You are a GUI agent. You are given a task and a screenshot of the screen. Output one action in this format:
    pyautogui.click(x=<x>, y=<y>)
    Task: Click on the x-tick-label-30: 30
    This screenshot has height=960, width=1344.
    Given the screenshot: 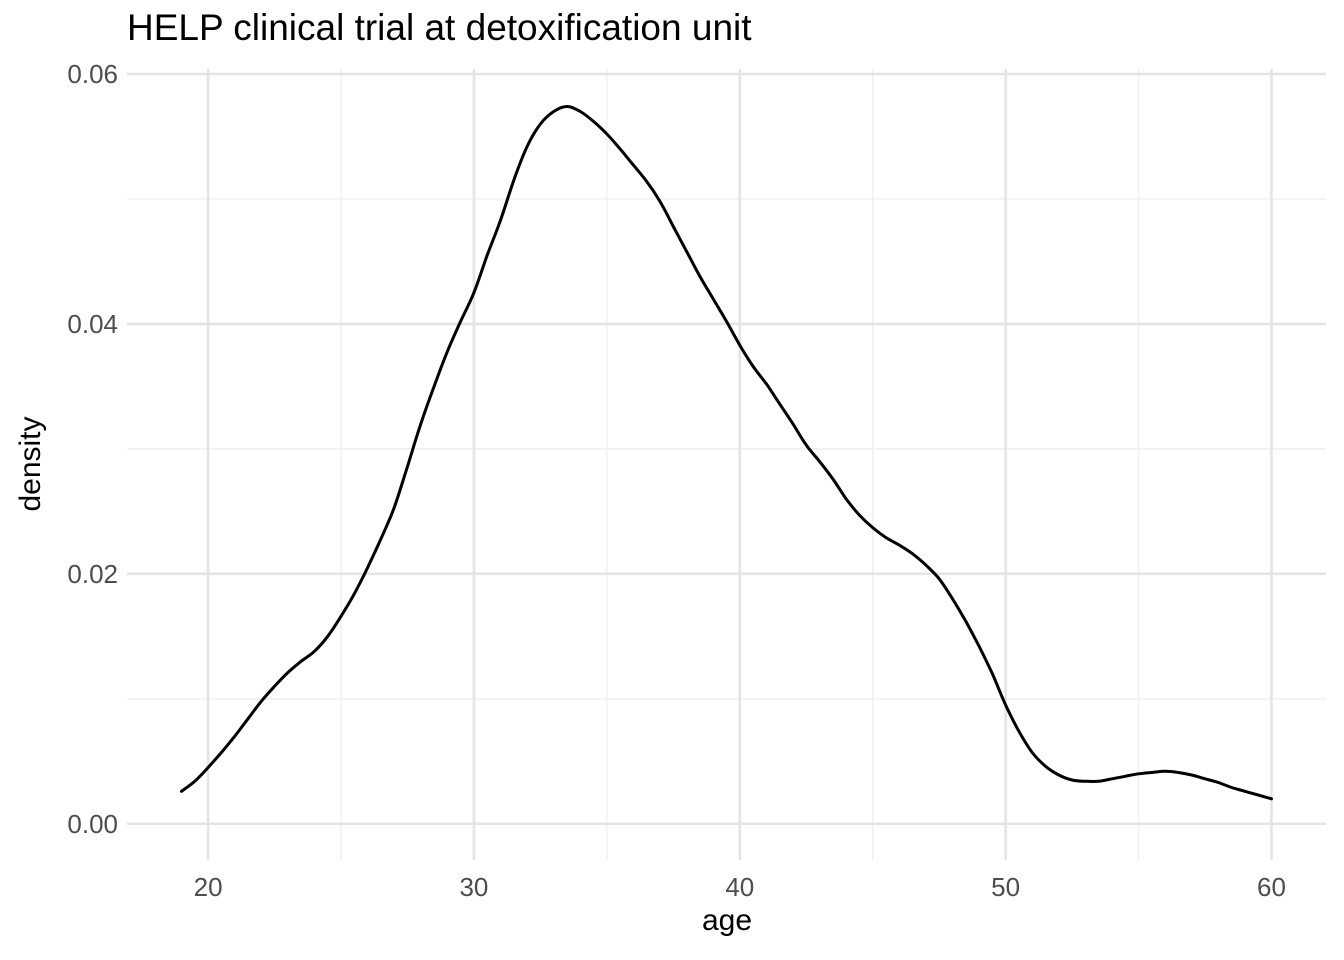 What is the action you would take?
    pyautogui.click(x=474, y=887)
    